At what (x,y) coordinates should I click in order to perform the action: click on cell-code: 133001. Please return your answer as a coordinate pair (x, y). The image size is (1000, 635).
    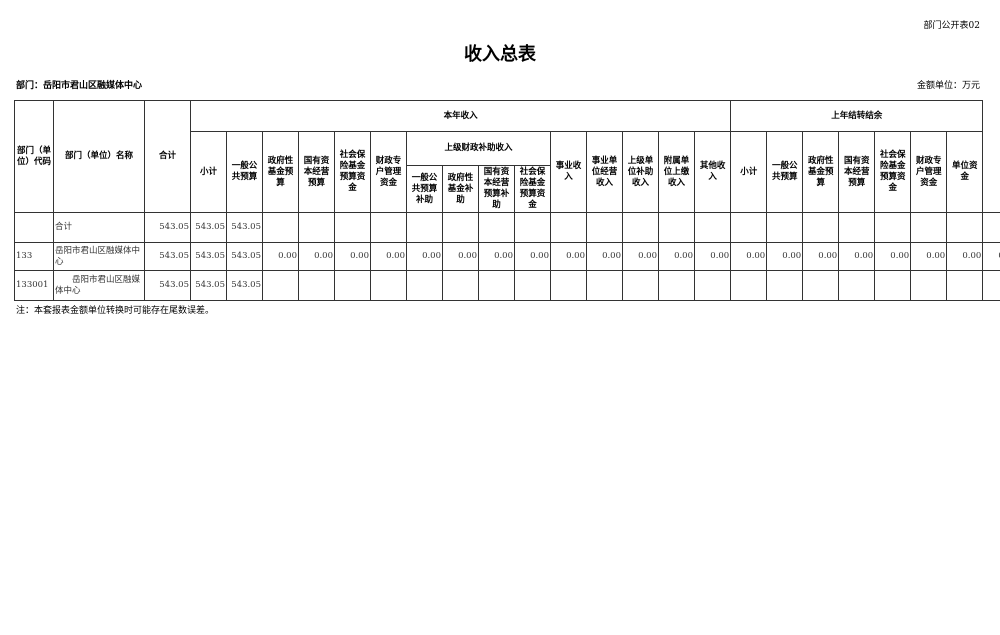
    Looking at the image, I should click on (34, 285).